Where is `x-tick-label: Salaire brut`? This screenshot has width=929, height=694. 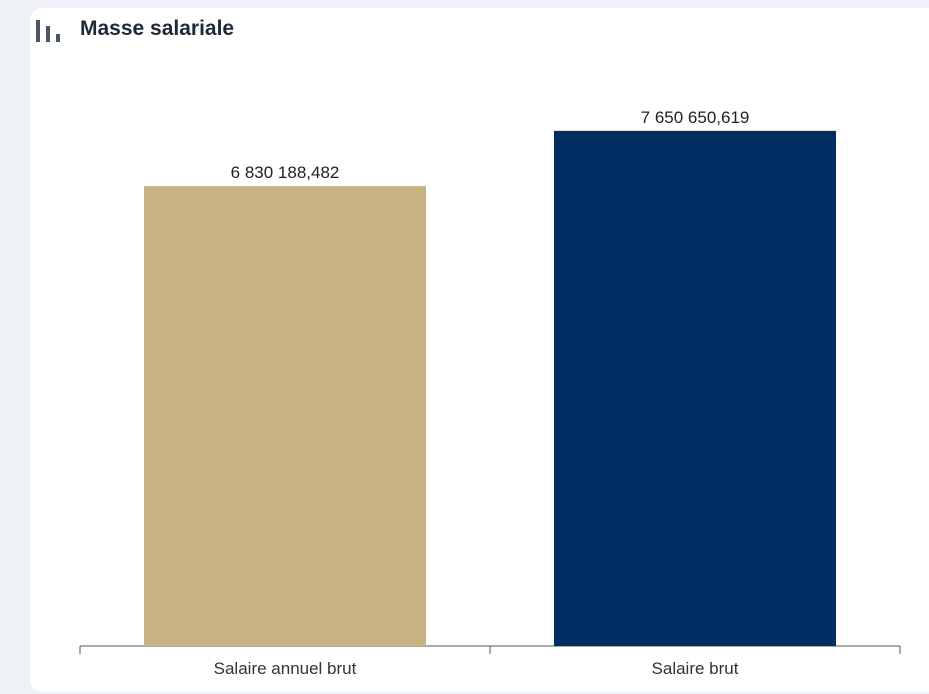
x-tick-label: Salaire brut is located at coordinates (695, 668).